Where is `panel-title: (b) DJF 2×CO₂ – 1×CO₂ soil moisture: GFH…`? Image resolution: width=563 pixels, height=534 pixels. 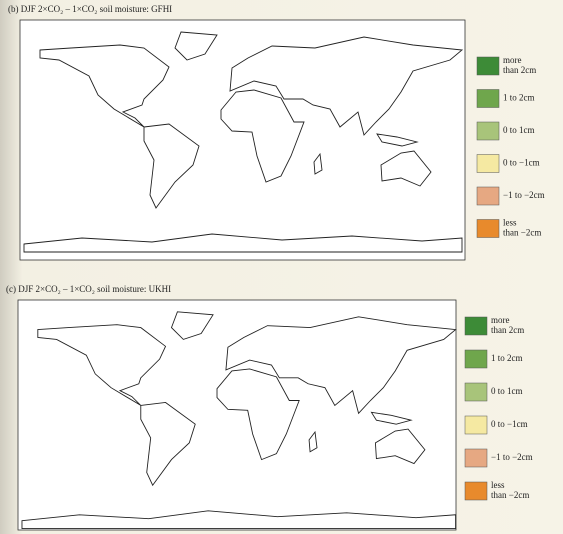 panel-title: (b) DJF 2×CO₂ – 1×CO₂ soil moisture: GFH… is located at coordinates (90, 9).